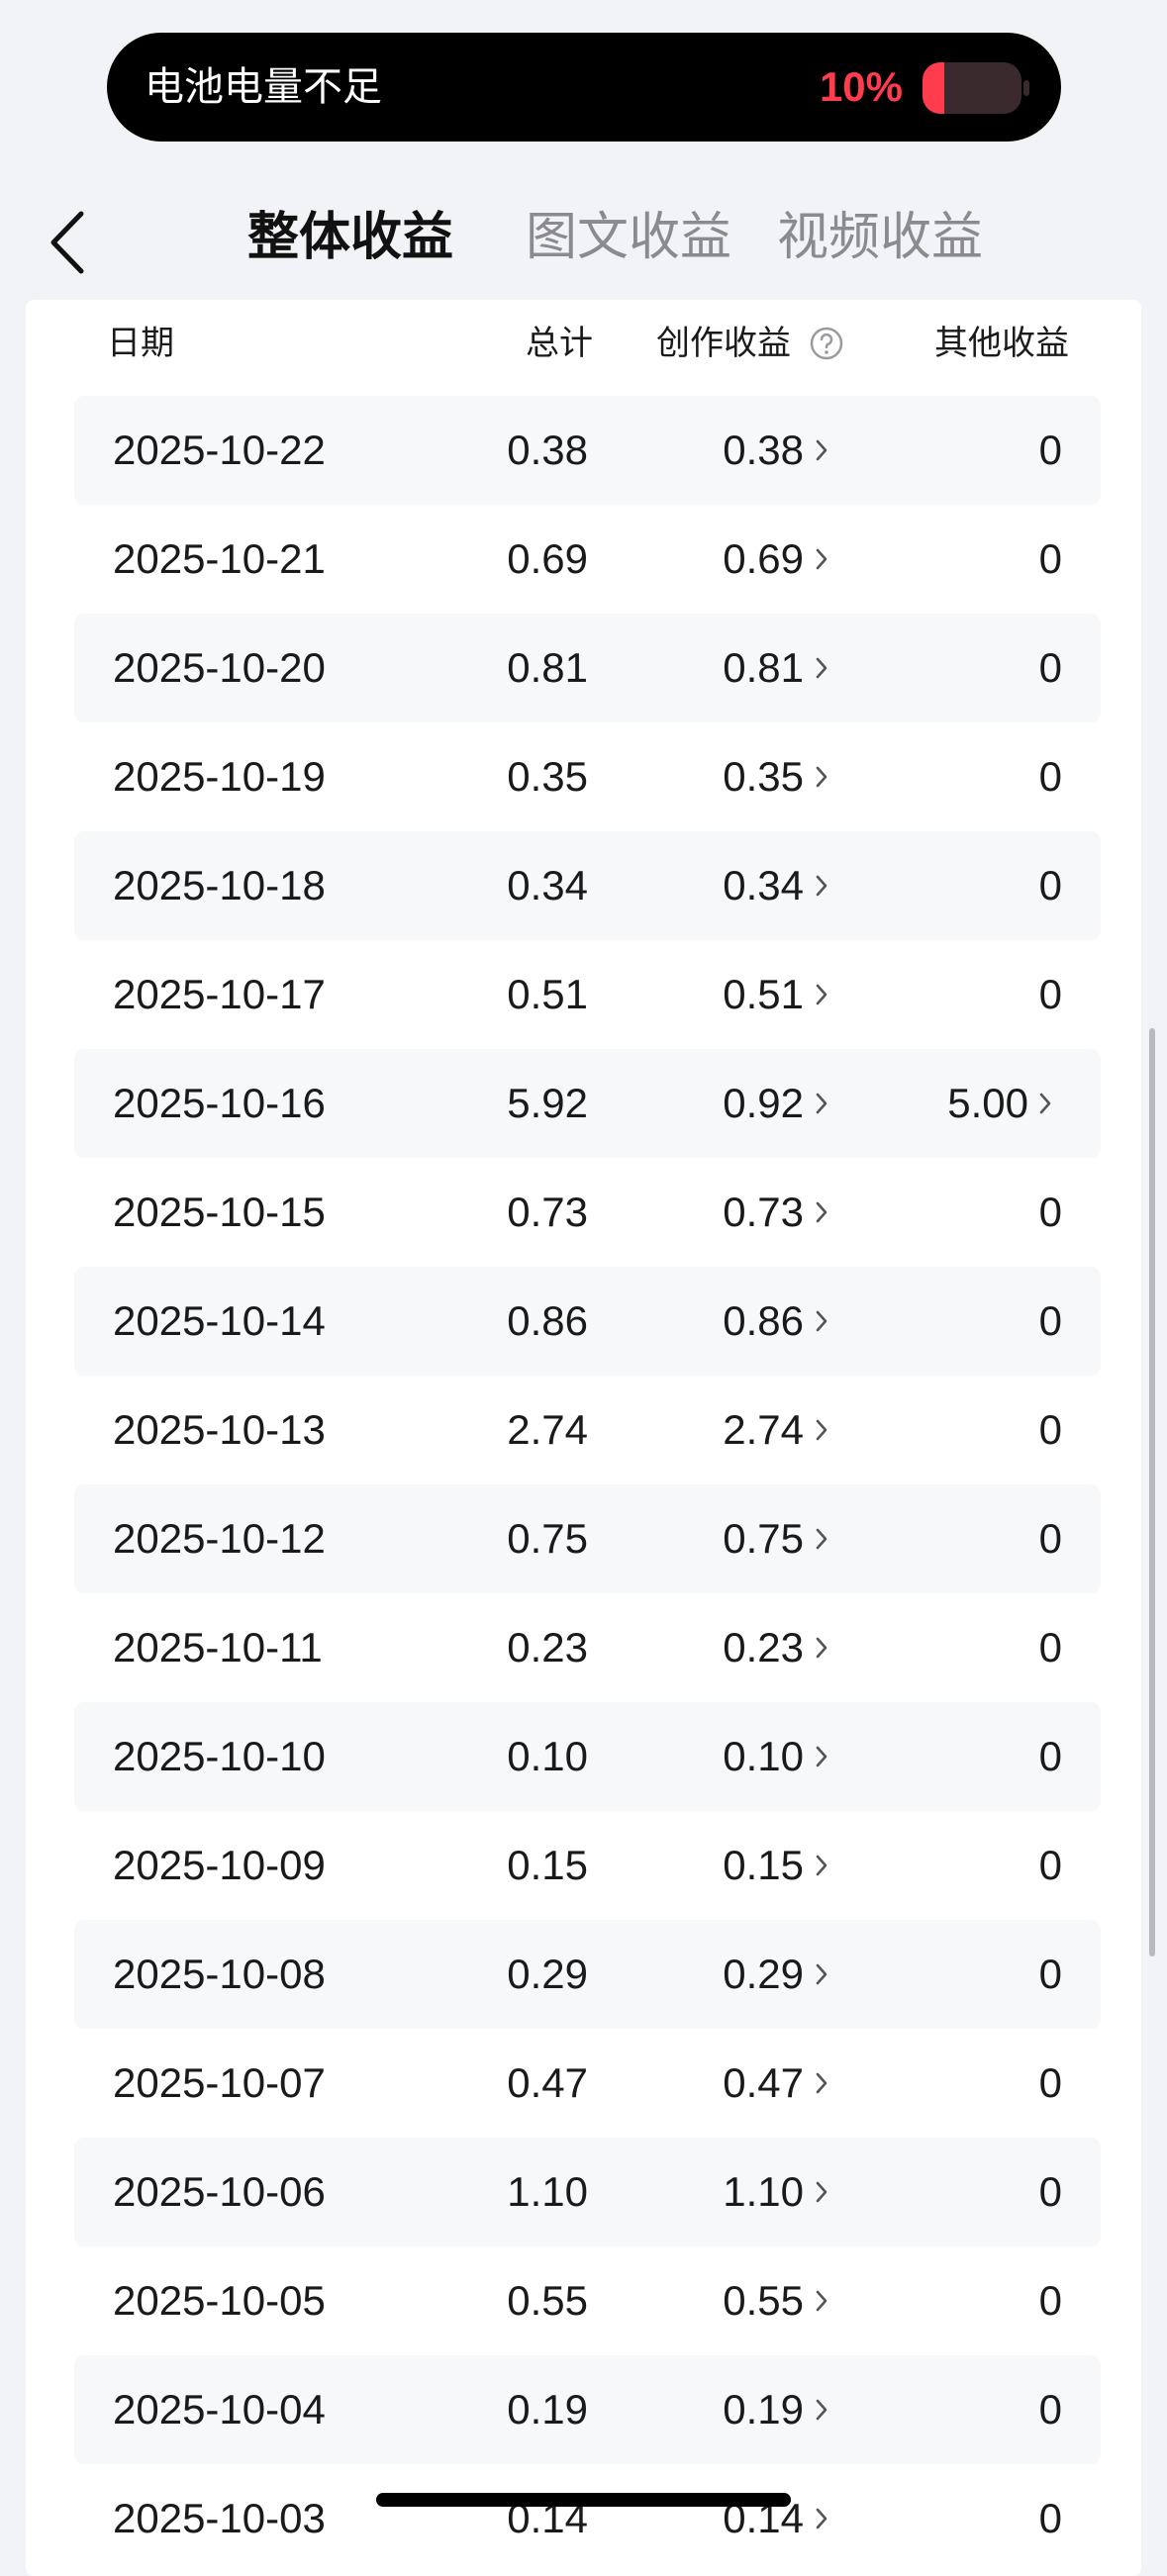 This screenshot has width=1167, height=2576. Describe the element at coordinates (220, 994) in the screenshot. I see `date-cell: 2025-10-17` at that location.